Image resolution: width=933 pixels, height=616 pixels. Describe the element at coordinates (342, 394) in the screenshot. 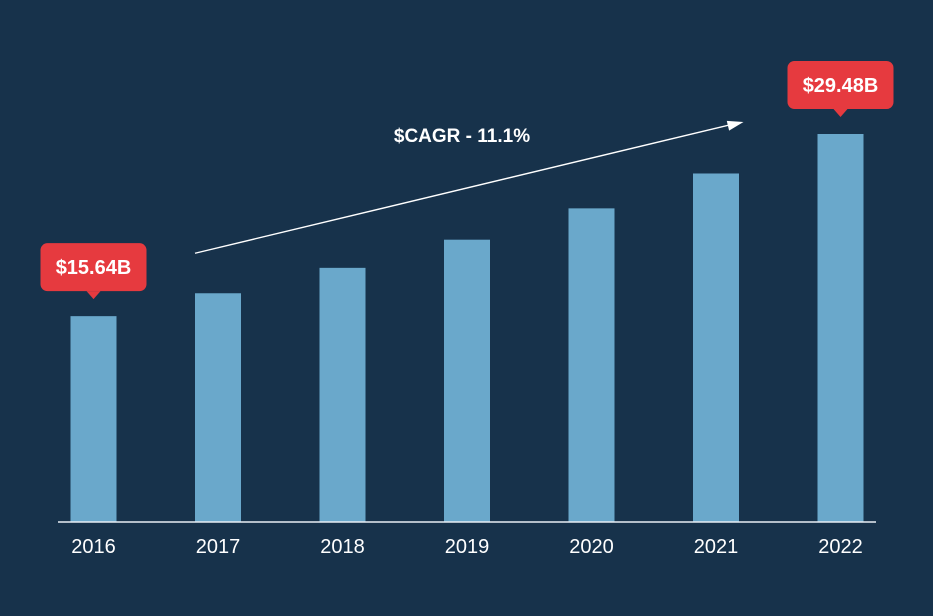

I see `bar-2018` at that location.